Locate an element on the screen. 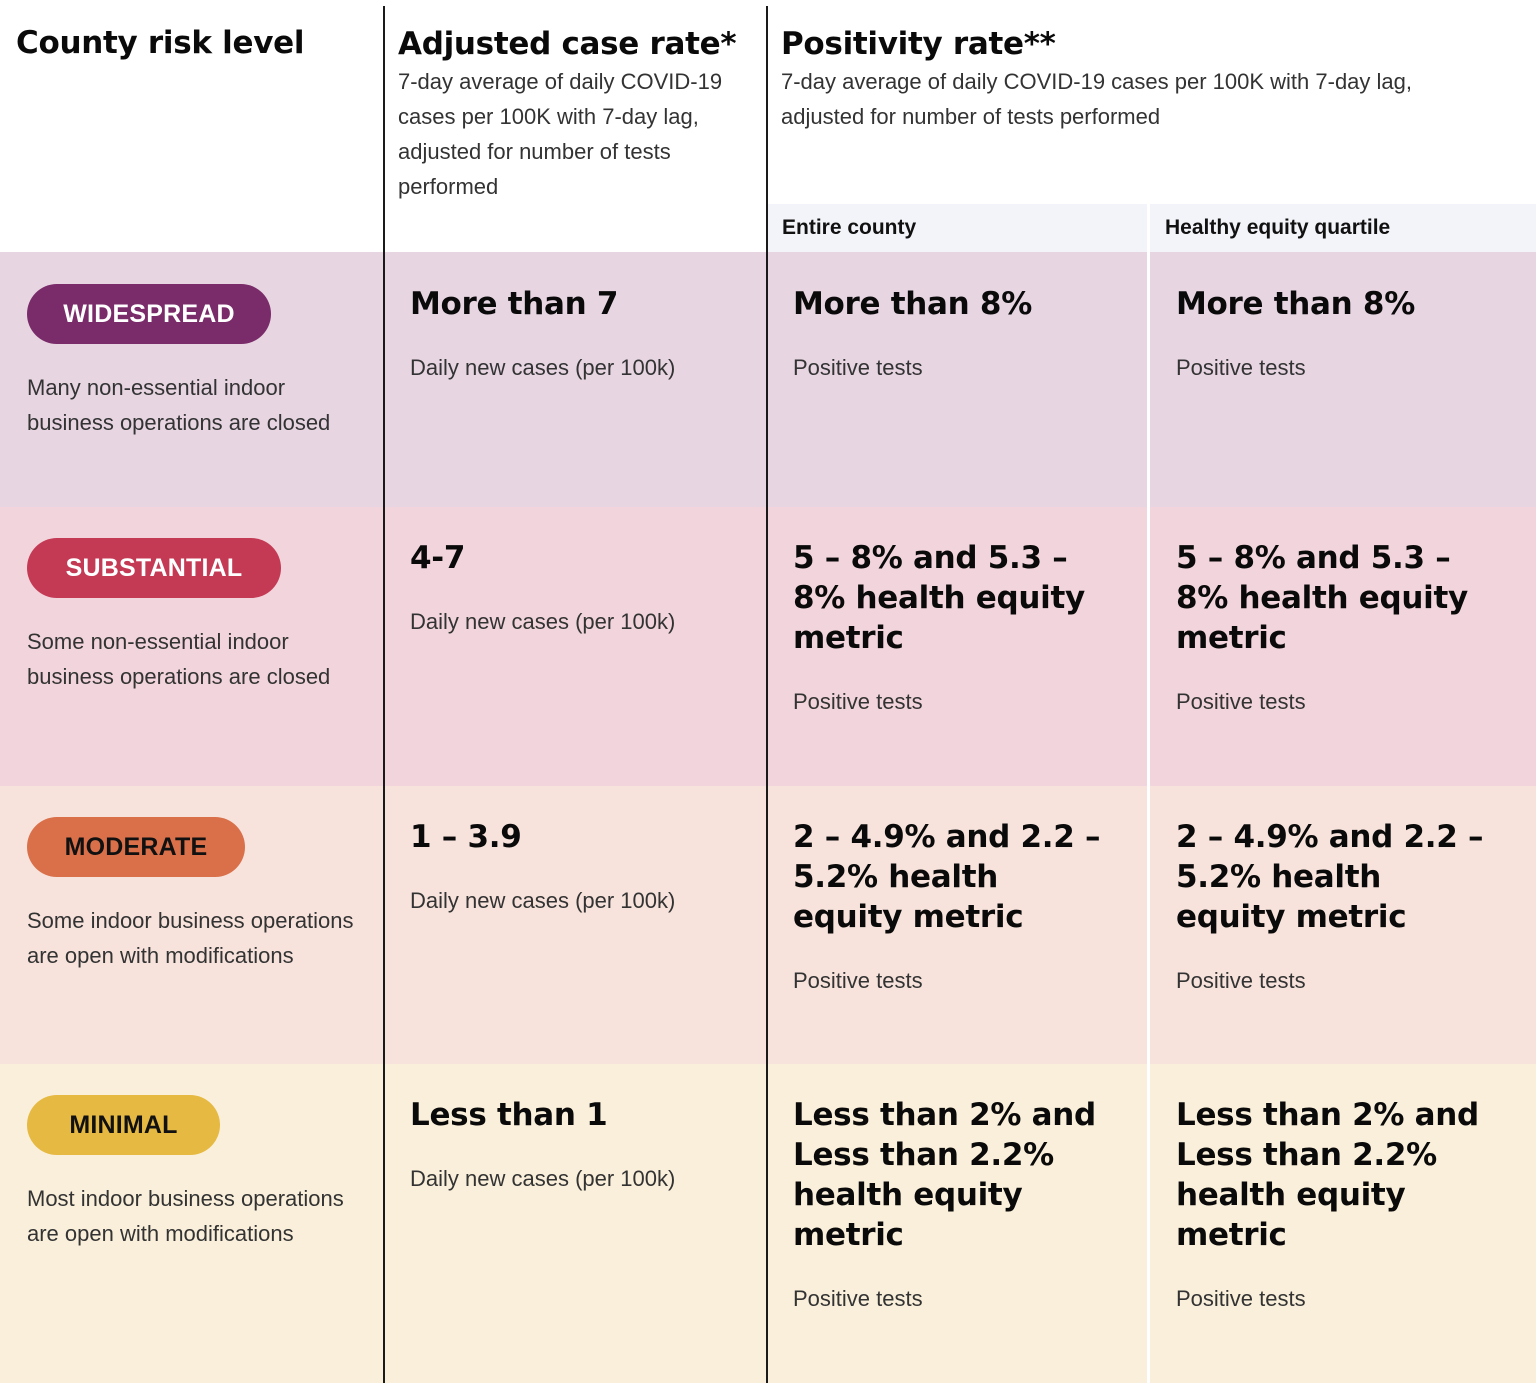 The width and height of the screenshot is (1536, 1383). substantial-case-rate-label: Daily new cases (per 100k) is located at coordinates (543, 621).